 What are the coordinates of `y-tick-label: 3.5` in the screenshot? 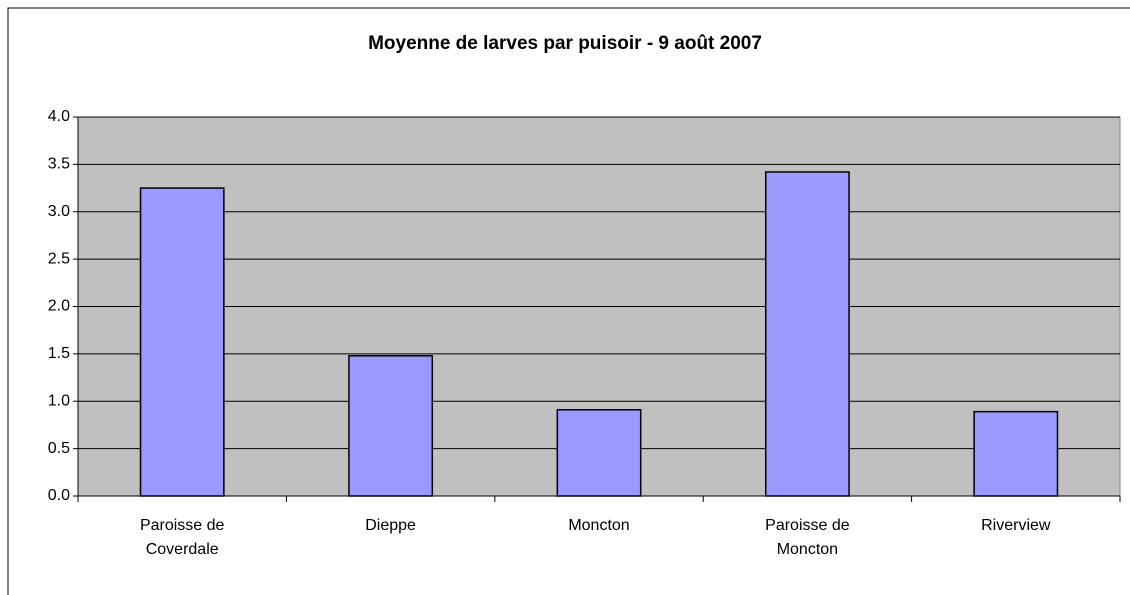 It's located at (59, 164).